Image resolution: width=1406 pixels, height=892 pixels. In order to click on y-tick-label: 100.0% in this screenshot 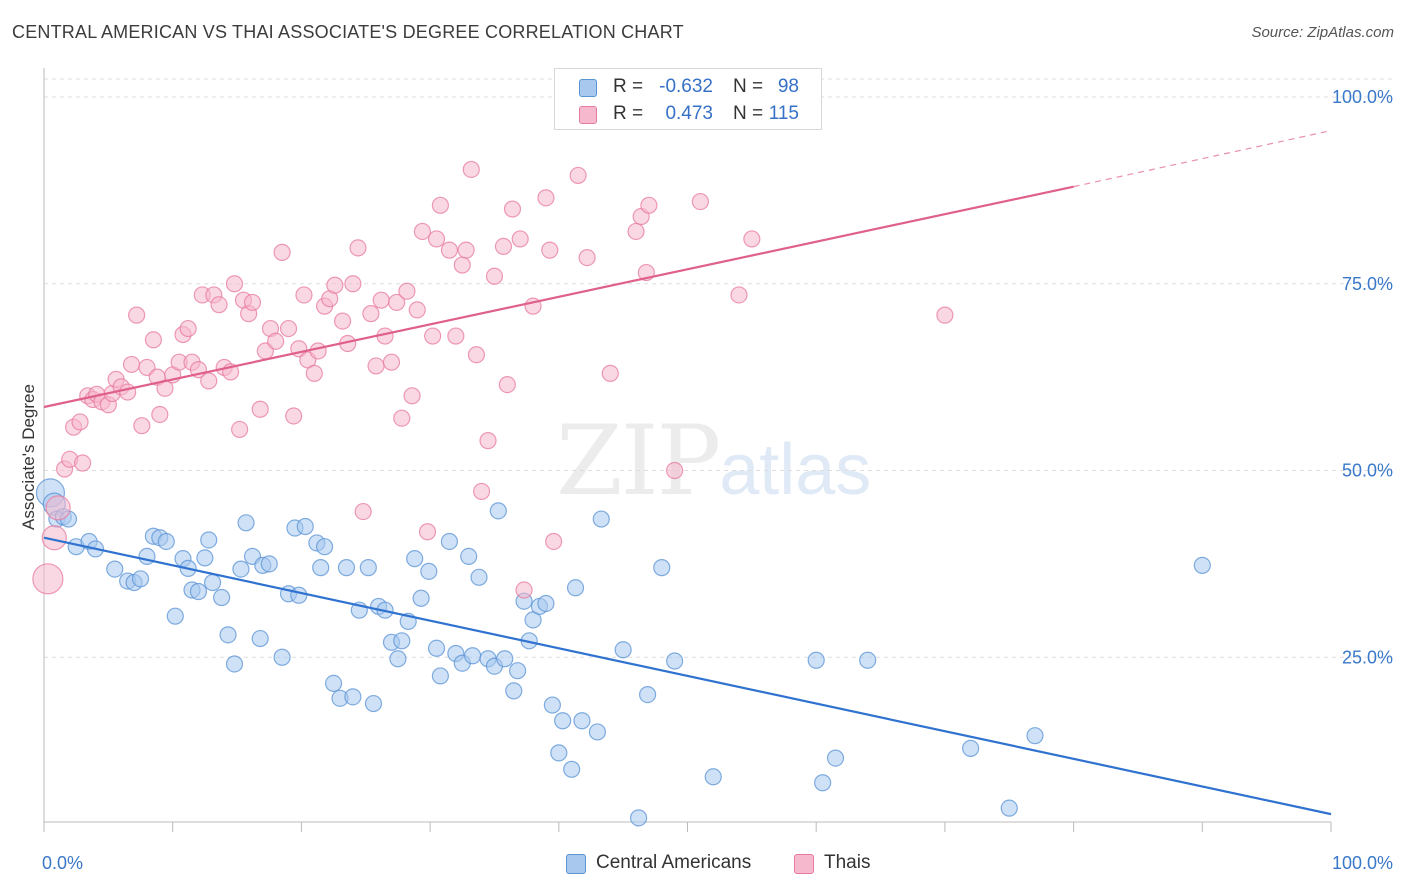, I will do `click(1362, 97)`.